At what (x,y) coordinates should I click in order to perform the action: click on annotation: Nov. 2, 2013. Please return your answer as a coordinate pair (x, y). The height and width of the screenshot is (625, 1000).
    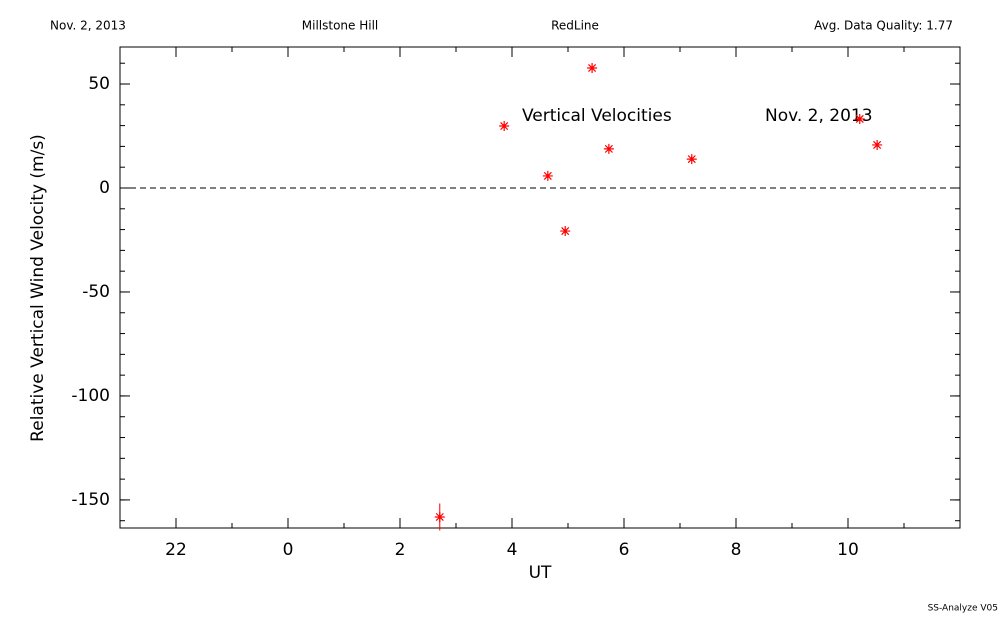
    Looking at the image, I should click on (819, 116).